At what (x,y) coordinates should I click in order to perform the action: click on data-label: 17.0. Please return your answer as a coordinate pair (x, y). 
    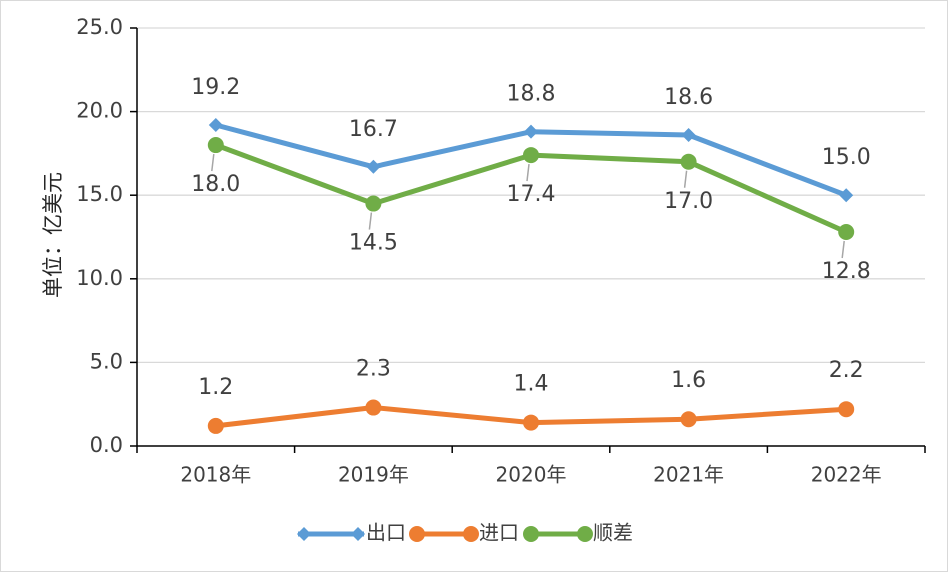
    Looking at the image, I should click on (688, 201).